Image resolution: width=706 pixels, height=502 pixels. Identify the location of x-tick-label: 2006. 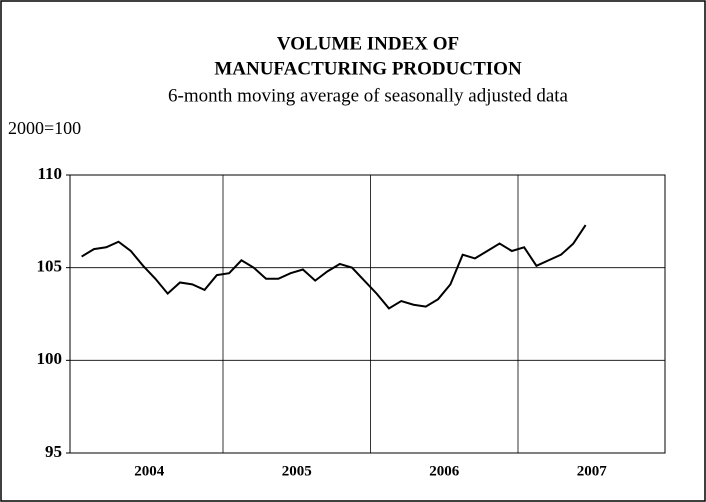
(444, 471).